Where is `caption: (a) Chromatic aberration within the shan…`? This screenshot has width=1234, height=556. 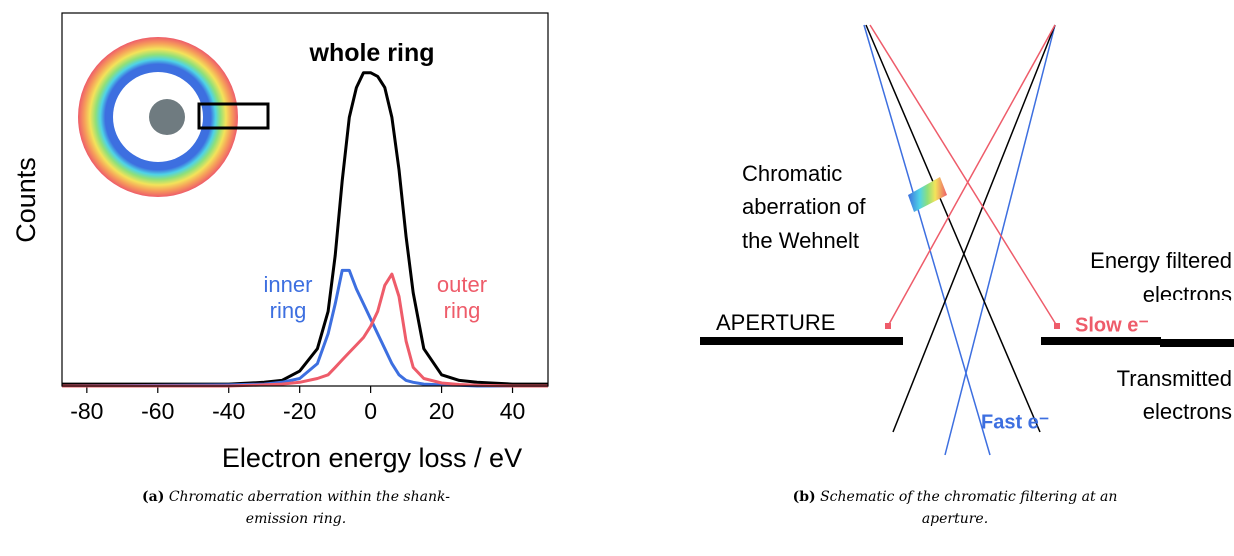
caption: (a) Chromatic aberration within the shan… is located at coordinates (296, 508).